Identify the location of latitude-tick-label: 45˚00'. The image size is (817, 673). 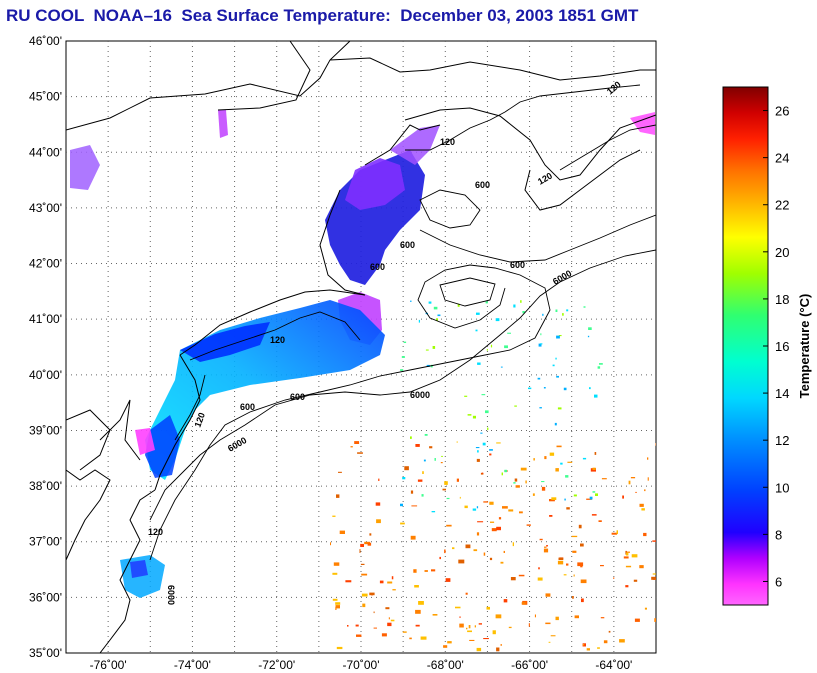
(45, 97).